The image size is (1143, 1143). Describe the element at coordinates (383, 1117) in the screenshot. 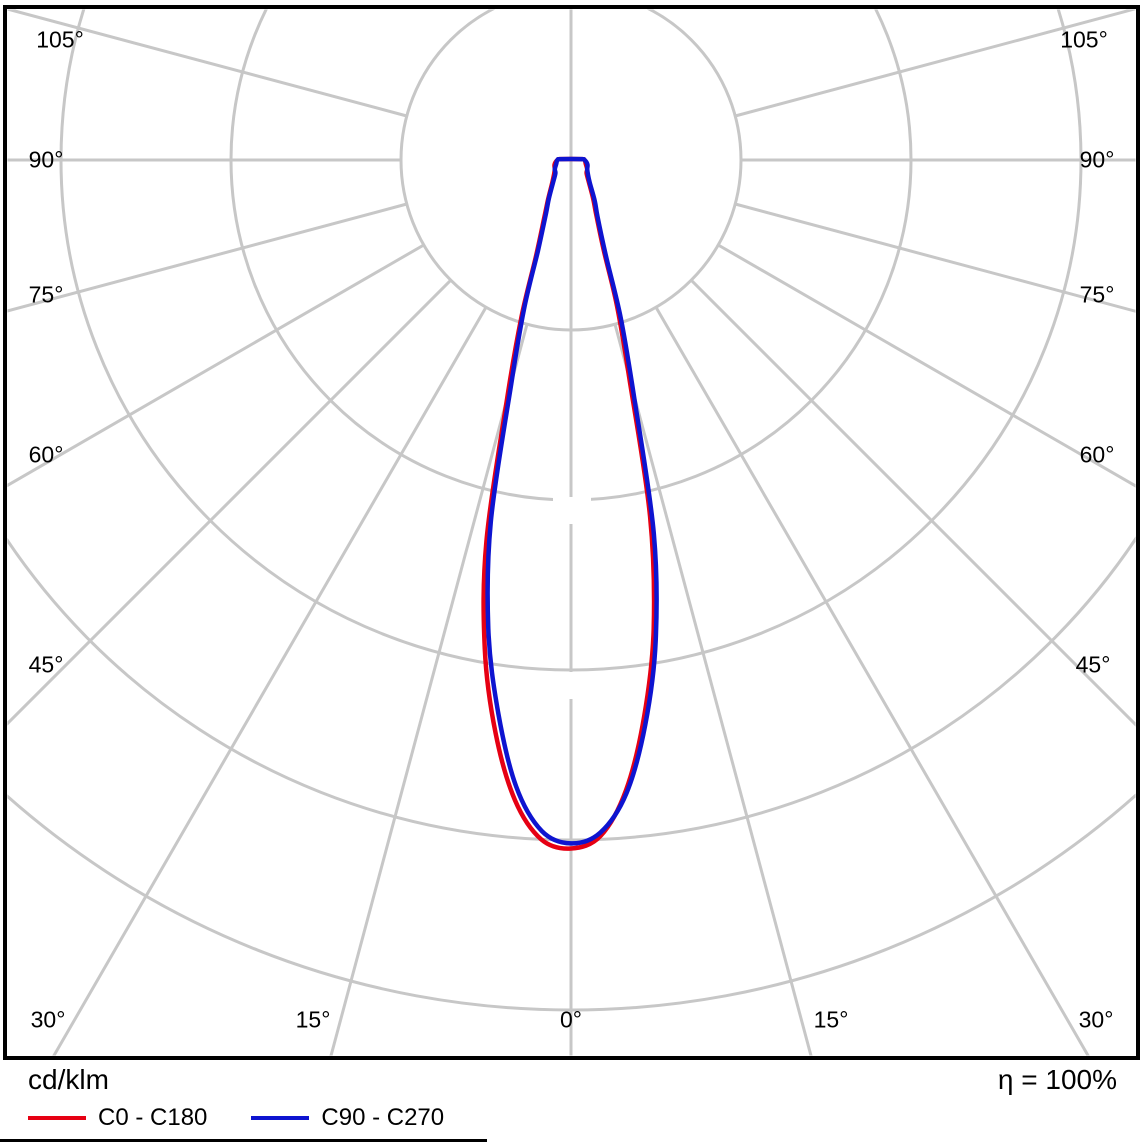

I see `legend-label-c90-c270: C90 - C270` at that location.